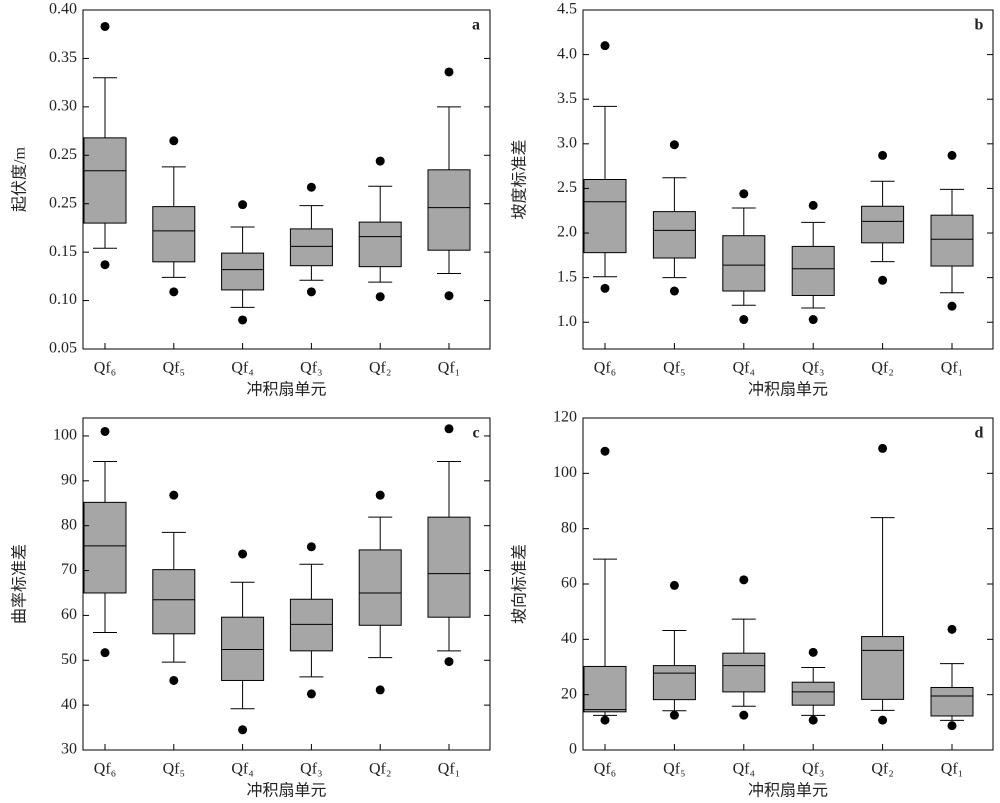  I want to click on y-tick-label: 0.30, so click(63, 106).